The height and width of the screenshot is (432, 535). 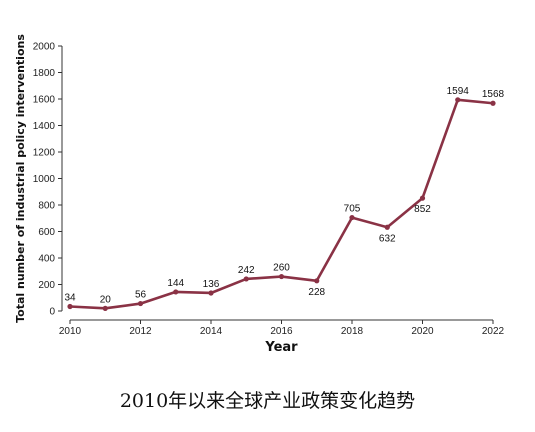 What do you see at coordinates (422, 209) in the screenshot?
I see `data-label: 852` at bounding box center [422, 209].